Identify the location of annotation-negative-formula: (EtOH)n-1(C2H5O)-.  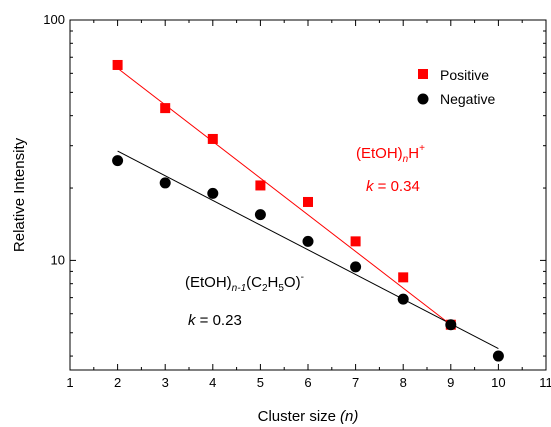
(244, 283).